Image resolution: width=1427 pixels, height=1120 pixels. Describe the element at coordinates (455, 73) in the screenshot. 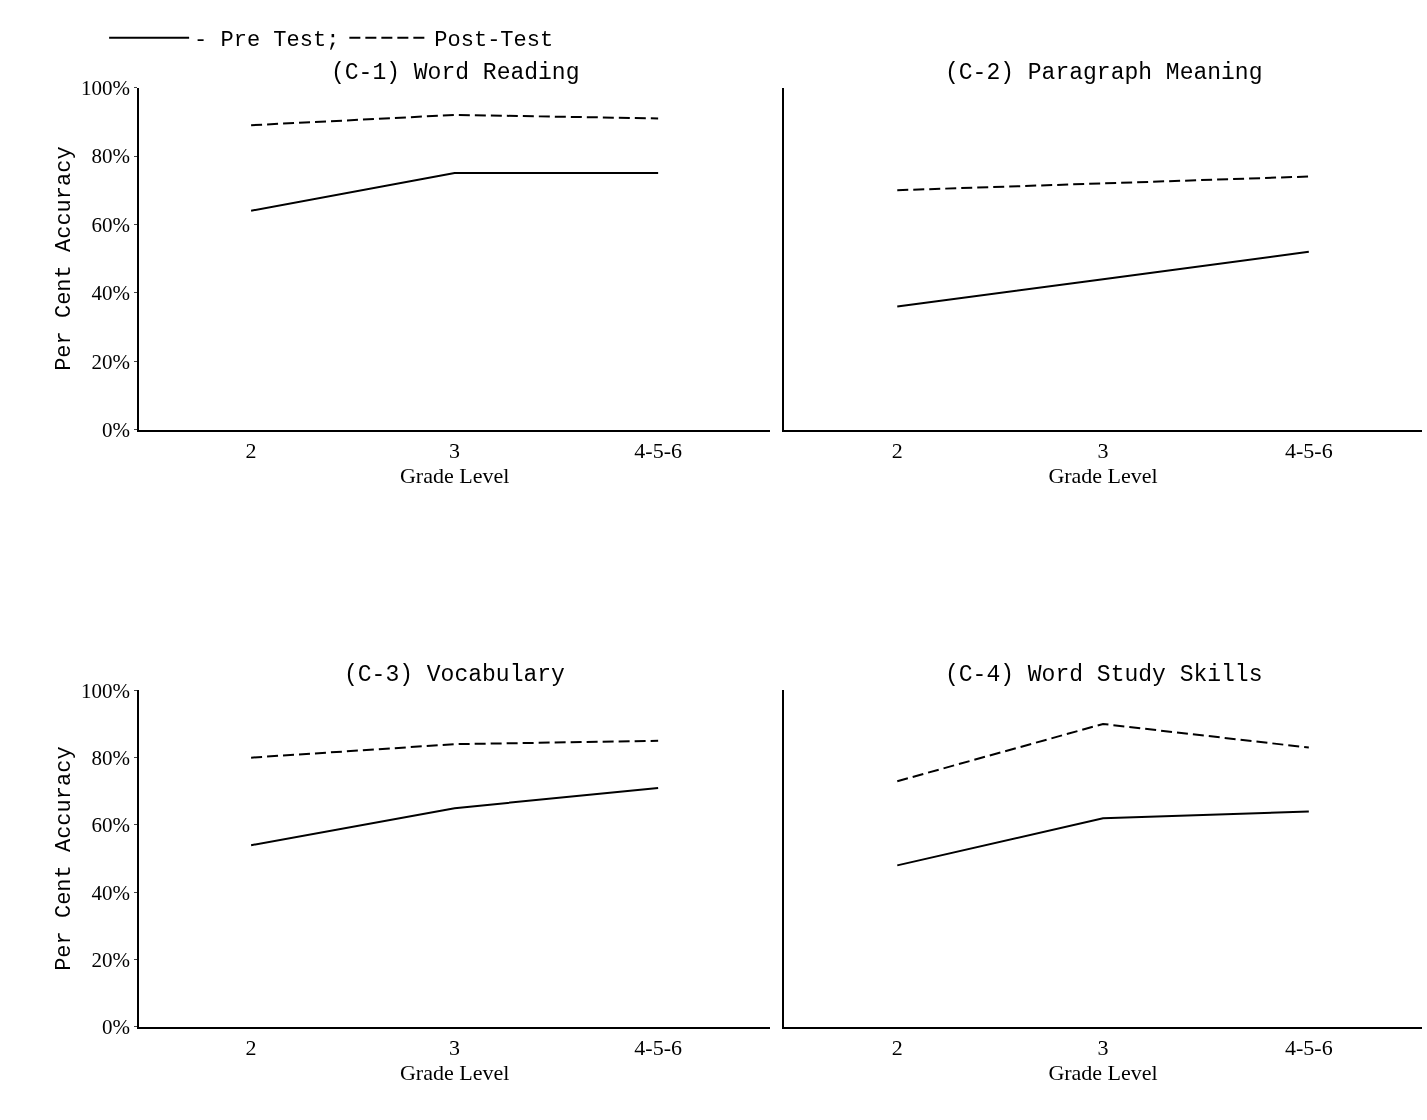

I see `chart-title: (C-1) Word Reading` at that location.